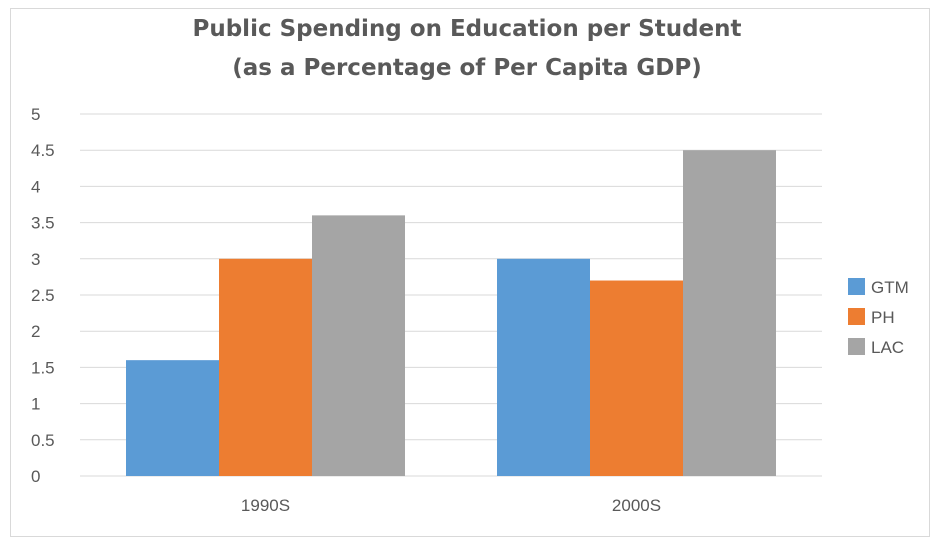 The height and width of the screenshot is (540, 934). Describe the element at coordinates (856, 316) in the screenshot. I see `legend-swatch-ph` at that location.